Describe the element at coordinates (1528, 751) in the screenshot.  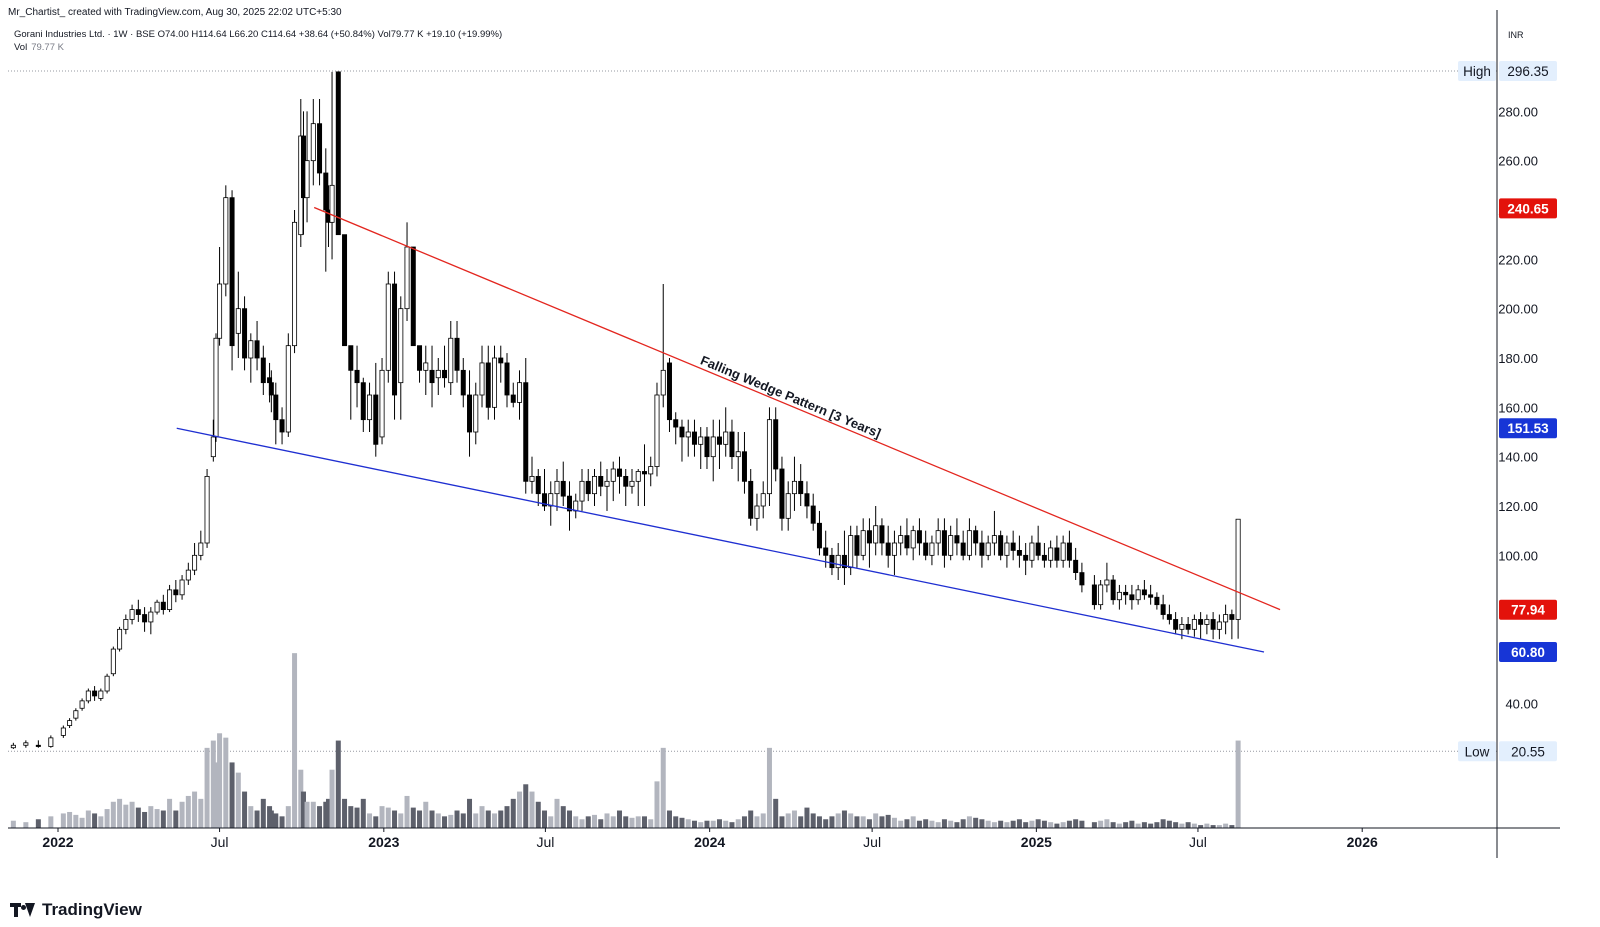
I see `low-price-tag-value: 20.55` at that location.